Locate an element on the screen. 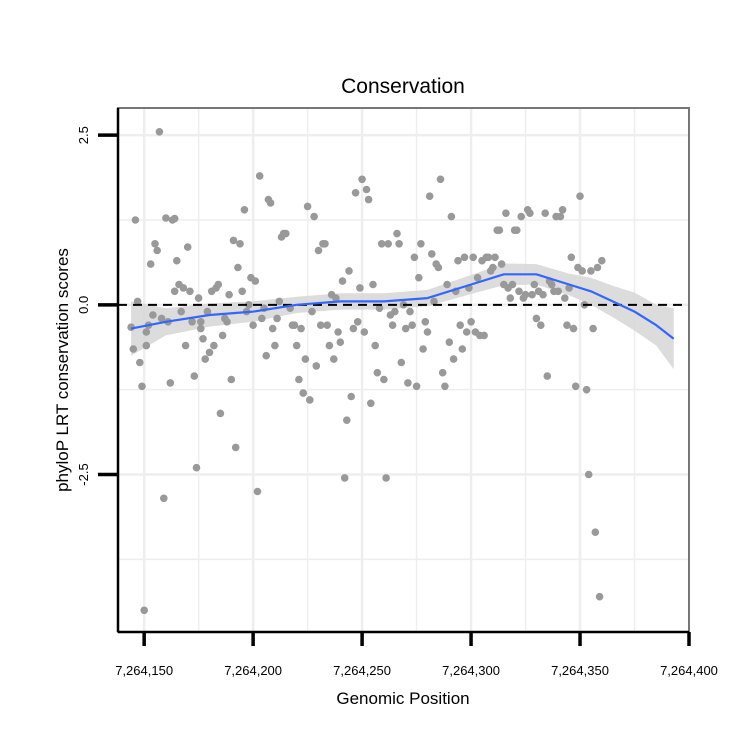 This screenshot has height=750, width=750. x-tick-label: 7,264,150 is located at coordinates (144, 670).